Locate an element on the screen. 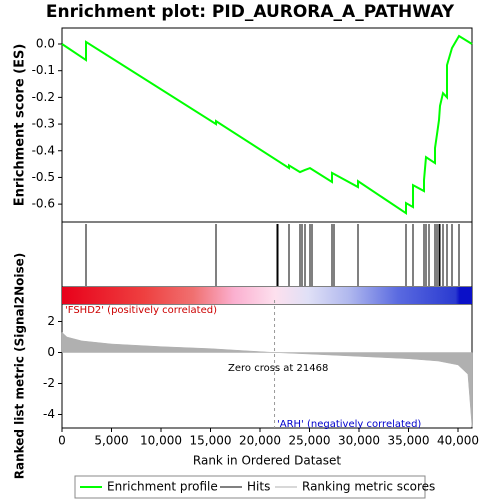 This screenshot has height=500, width=500. y-tick-label: 2 is located at coordinates (51, 321).